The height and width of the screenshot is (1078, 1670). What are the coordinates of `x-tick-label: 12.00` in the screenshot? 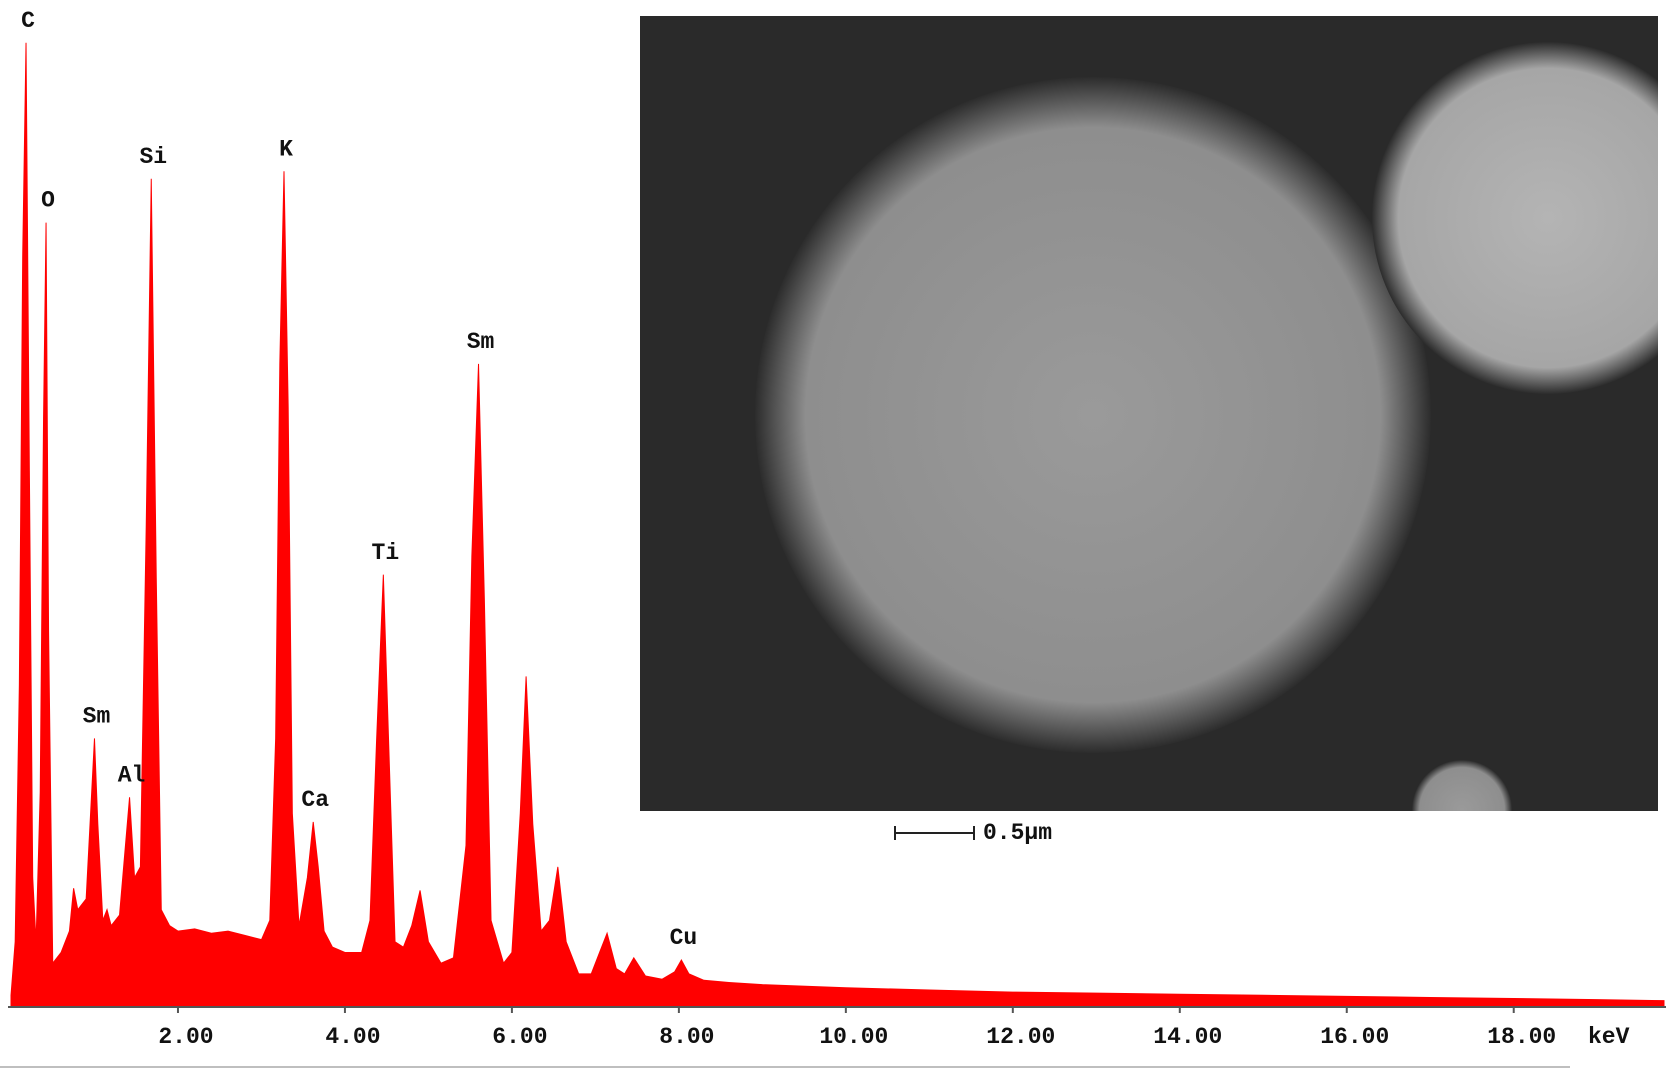 It's located at (1020, 1037).